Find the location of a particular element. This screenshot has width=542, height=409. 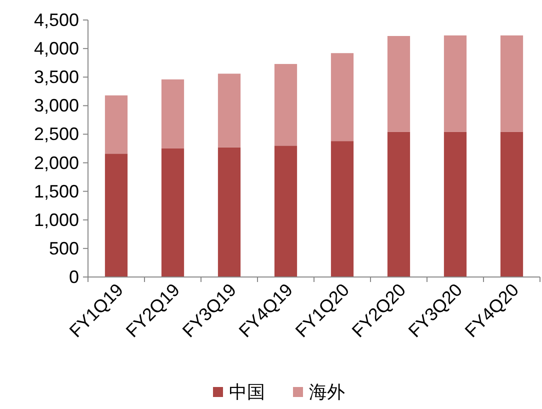

y-tick-label: 3,500 is located at coordinates (56, 77).